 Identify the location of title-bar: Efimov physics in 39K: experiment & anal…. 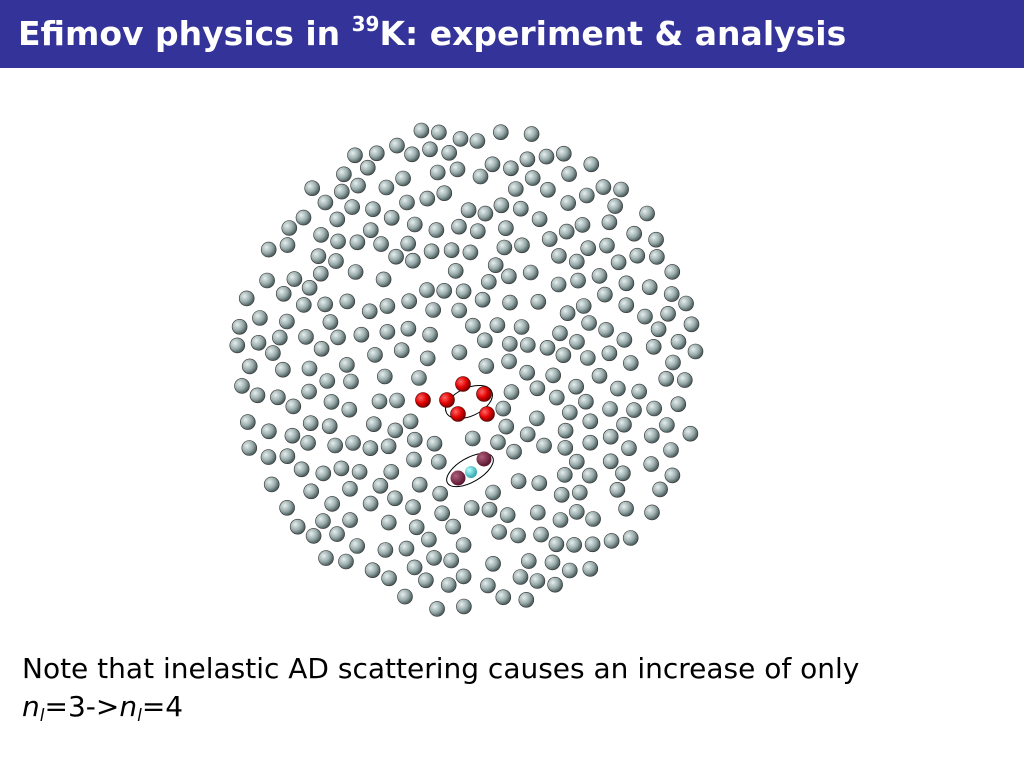
(512, 34).